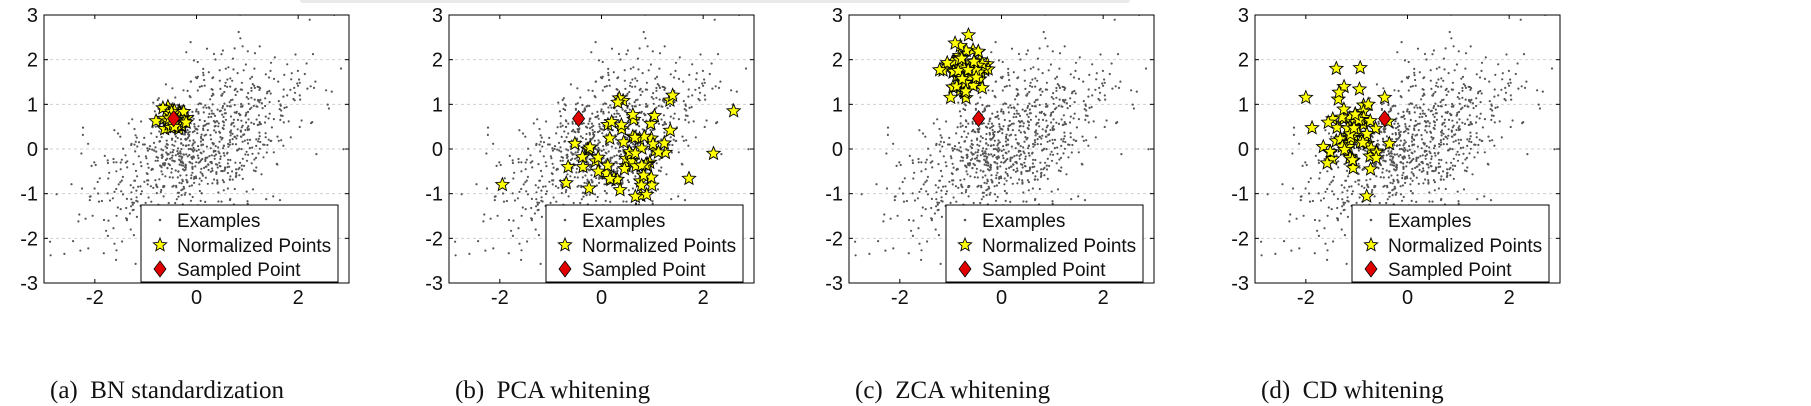 Image resolution: width=1811 pixels, height=406 pixels. What do you see at coordinates (1103, 298) in the screenshot?
I see `x-tick-label: 2` at bounding box center [1103, 298].